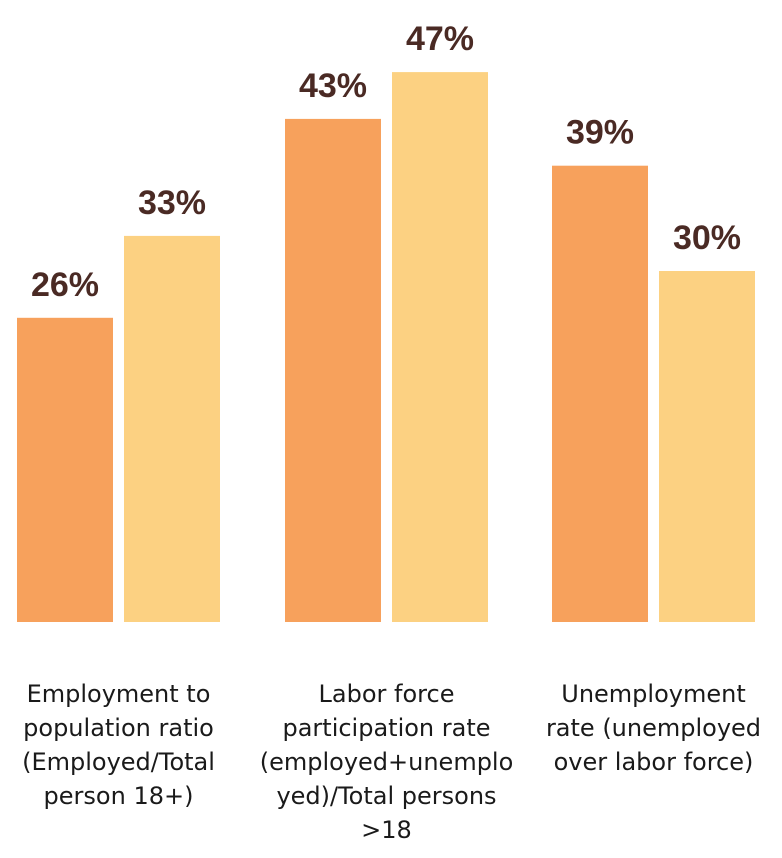 This screenshot has width=782, height=858. I want to click on category-label-cat3-line3: over labor force), so click(654, 762).